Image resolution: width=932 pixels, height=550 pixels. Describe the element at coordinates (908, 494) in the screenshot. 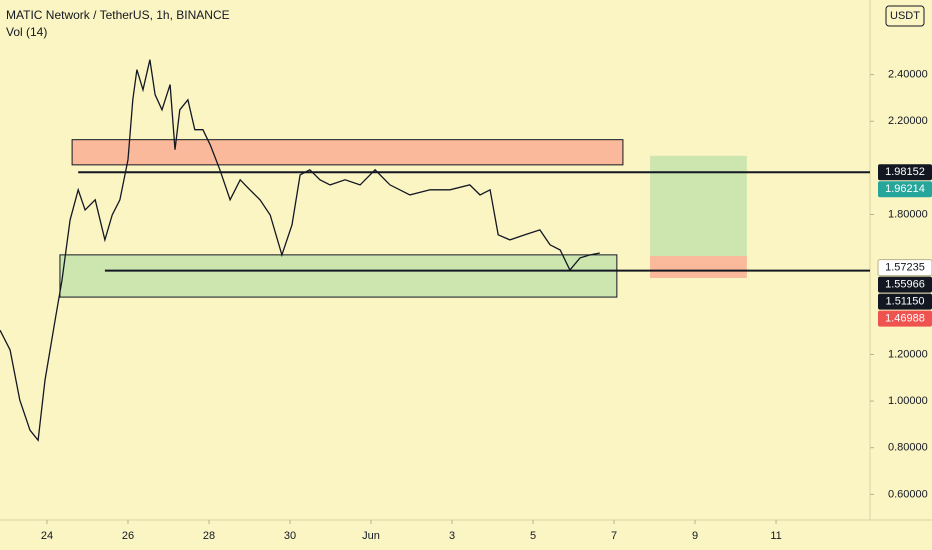

I see `y-tick-label: 0.60000` at that location.